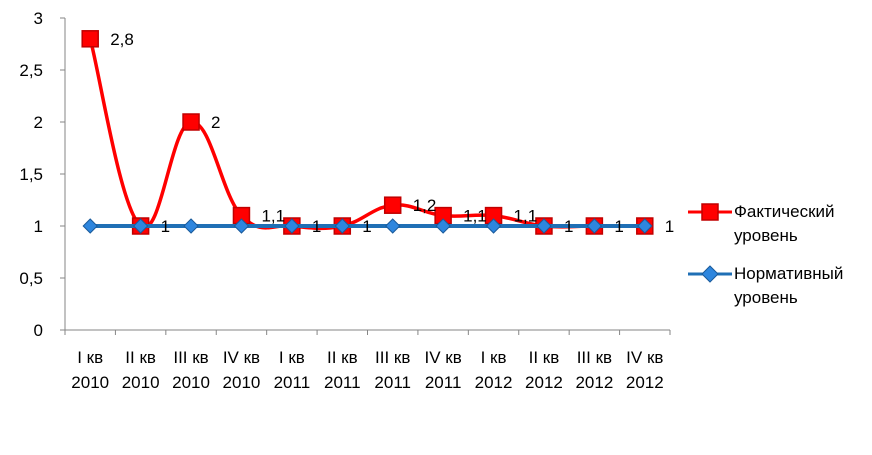 This screenshot has width=872, height=455. I want to click on legend-item-normative: Нормативный уровень, so click(778, 286).